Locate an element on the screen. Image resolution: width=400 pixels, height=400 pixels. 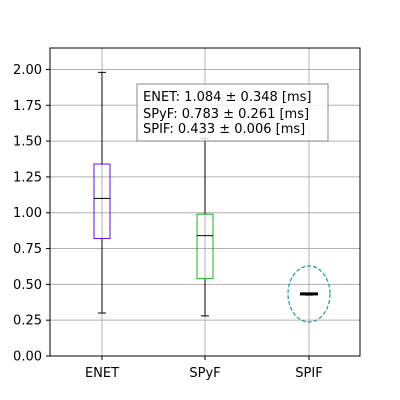
highlight-ellipse is located at coordinates (309, 294).